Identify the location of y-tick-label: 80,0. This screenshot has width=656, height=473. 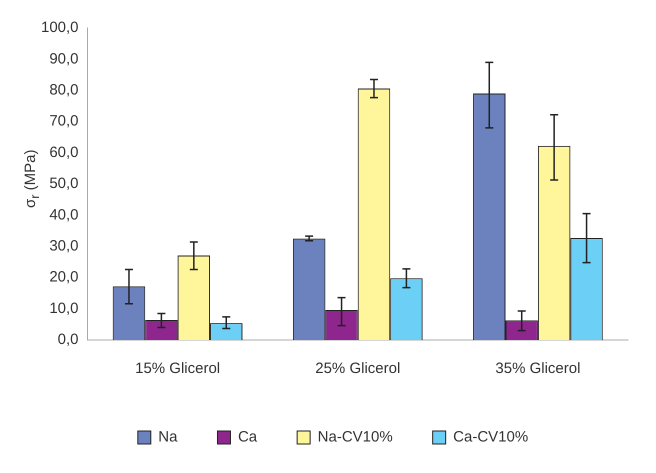
(64, 90).